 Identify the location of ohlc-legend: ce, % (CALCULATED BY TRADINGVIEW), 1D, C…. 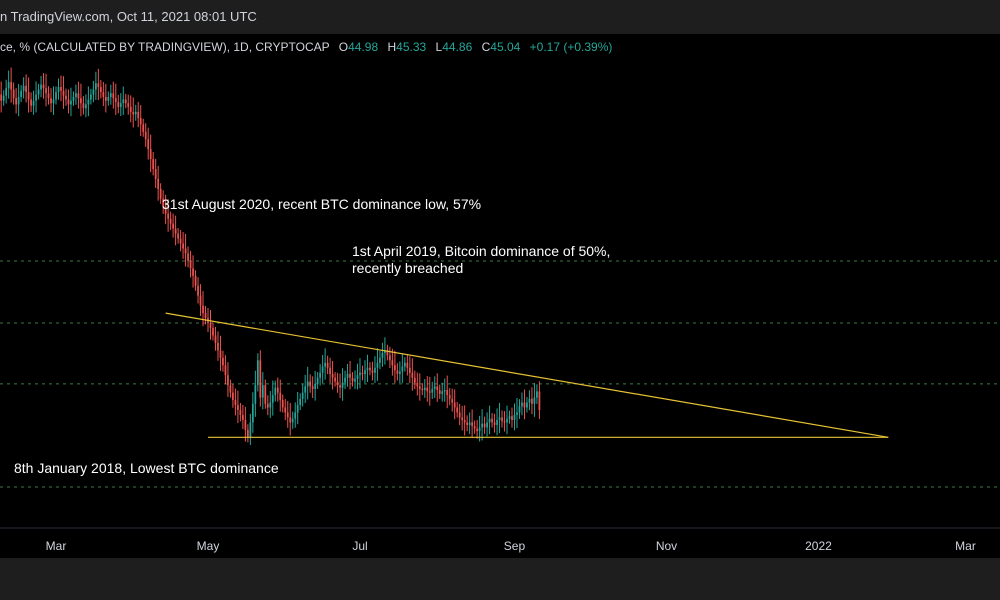
(306, 47).